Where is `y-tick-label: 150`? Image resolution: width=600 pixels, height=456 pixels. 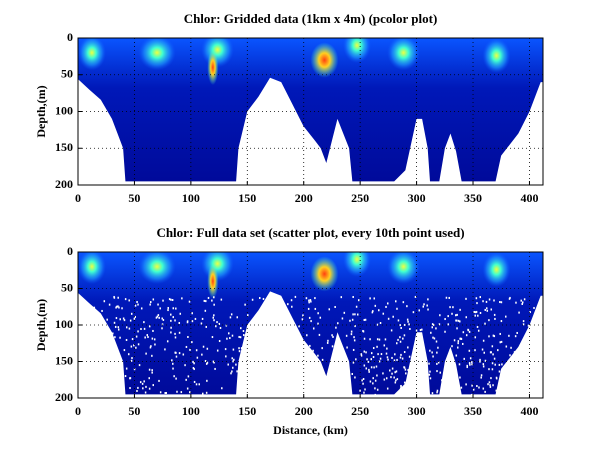
y-tick-label: 150 is located at coordinates (64, 360).